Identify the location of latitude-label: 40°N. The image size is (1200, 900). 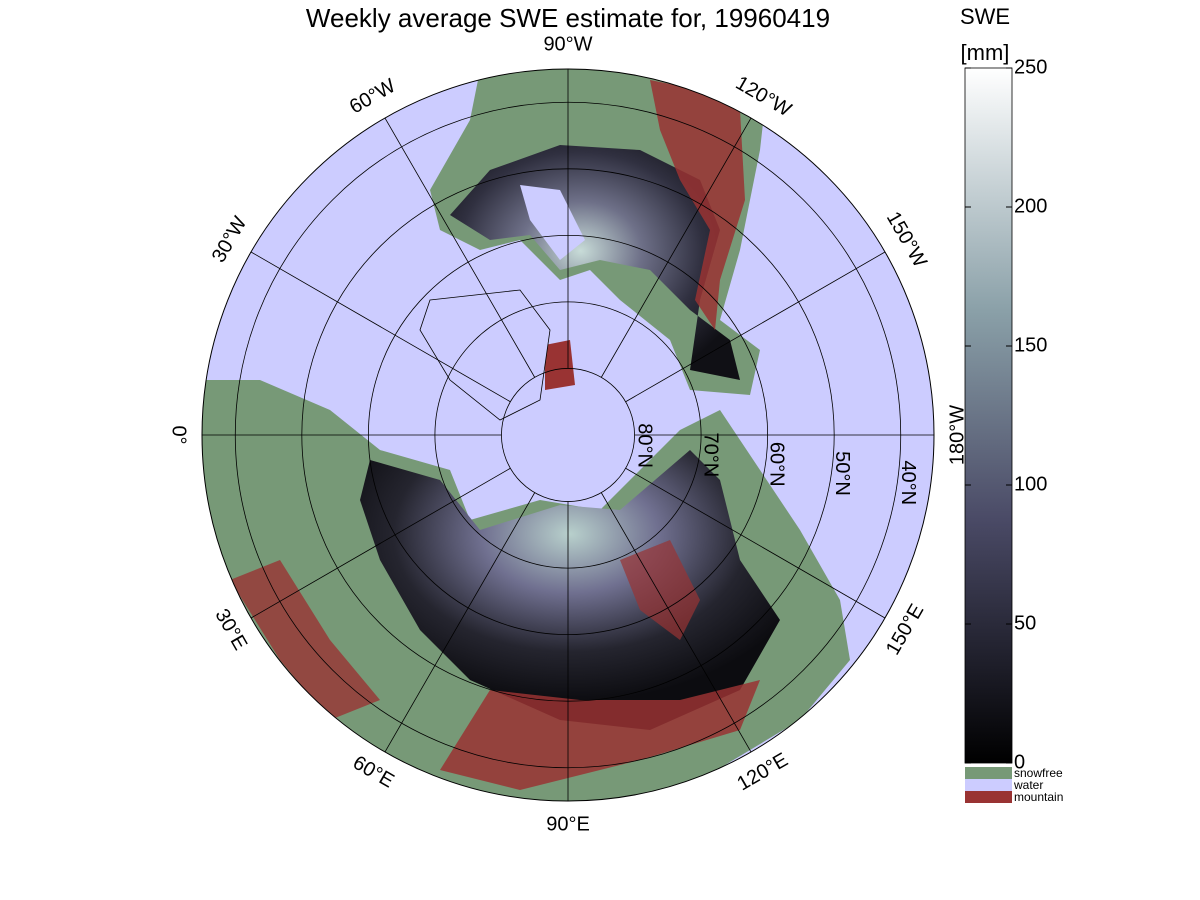
(908, 482).